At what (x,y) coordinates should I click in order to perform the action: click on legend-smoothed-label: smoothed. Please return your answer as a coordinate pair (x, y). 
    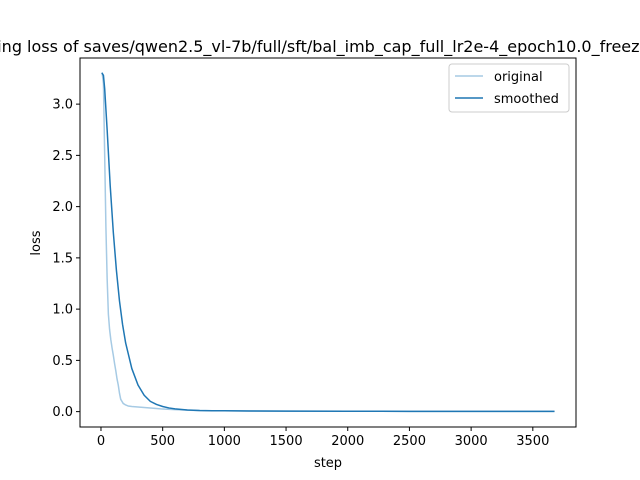
    Looking at the image, I should click on (526, 99).